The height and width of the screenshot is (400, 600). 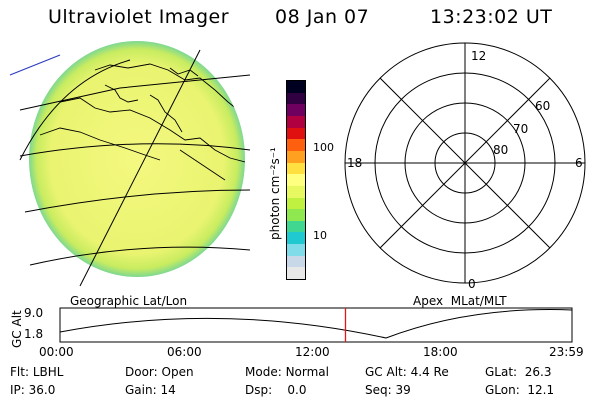 What do you see at coordinates (48, 372) in the screenshot?
I see `flt-value: LBHL` at bounding box center [48, 372].